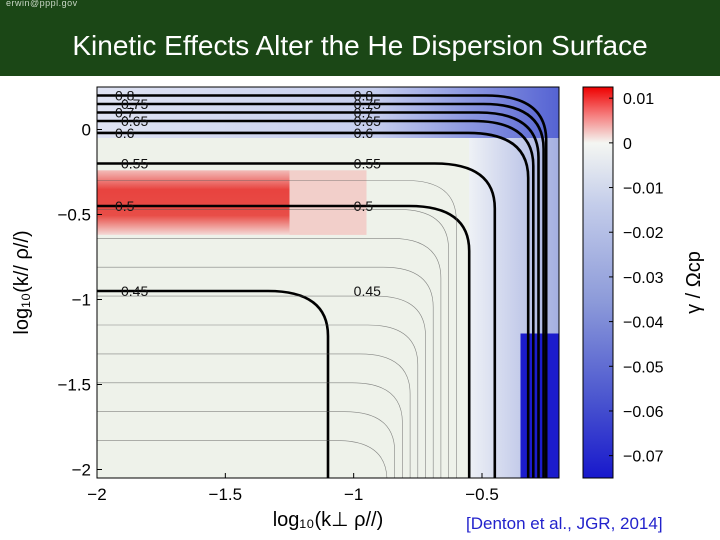 This screenshot has width=720, height=540. Describe the element at coordinates (643, 367) in the screenshot. I see `colorbar-tick-label: −0.05` at that location.